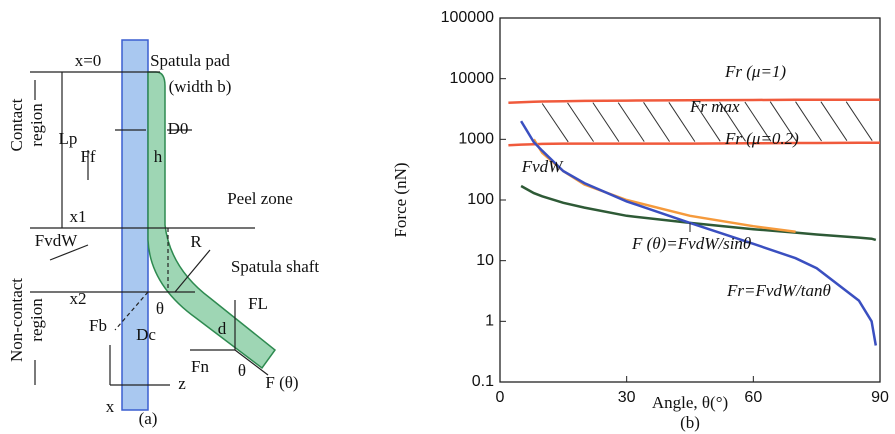 This screenshot has height=434, width=895. Describe the element at coordinates (182, 383) in the screenshot. I see `diagram-label: z` at that location.